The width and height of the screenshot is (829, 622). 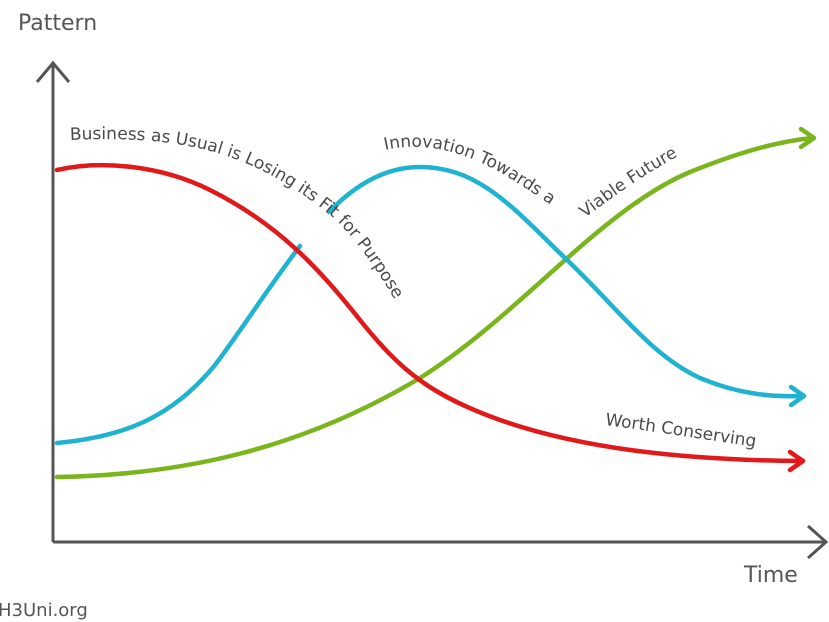 What do you see at coordinates (178, 344) in the screenshot?
I see `blue-curve-lower` at bounding box center [178, 344].